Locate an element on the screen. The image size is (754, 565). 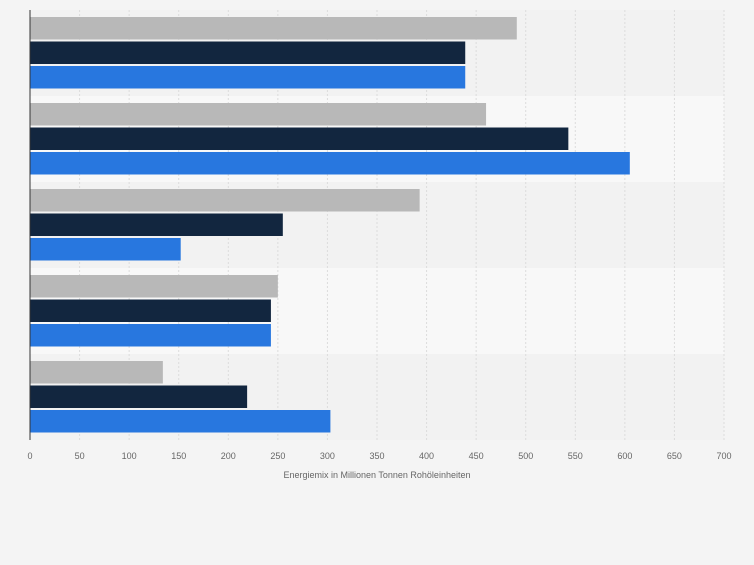
x-tick-label: 400 is located at coordinates (426, 456).